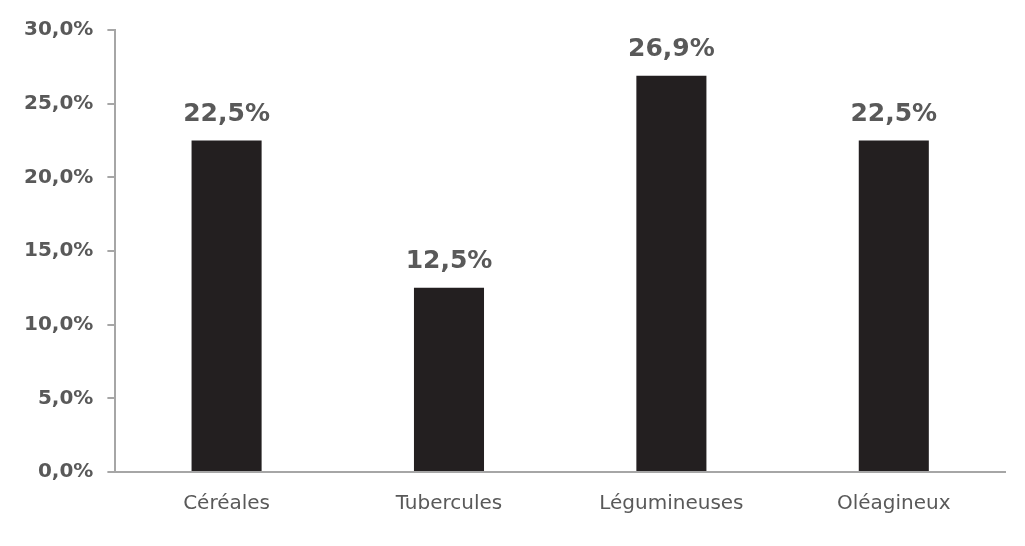 The image size is (1025, 546). Describe the element at coordinates (65, 470) in the screenshot. I see `y-tick-label: 0,0%` at that location.